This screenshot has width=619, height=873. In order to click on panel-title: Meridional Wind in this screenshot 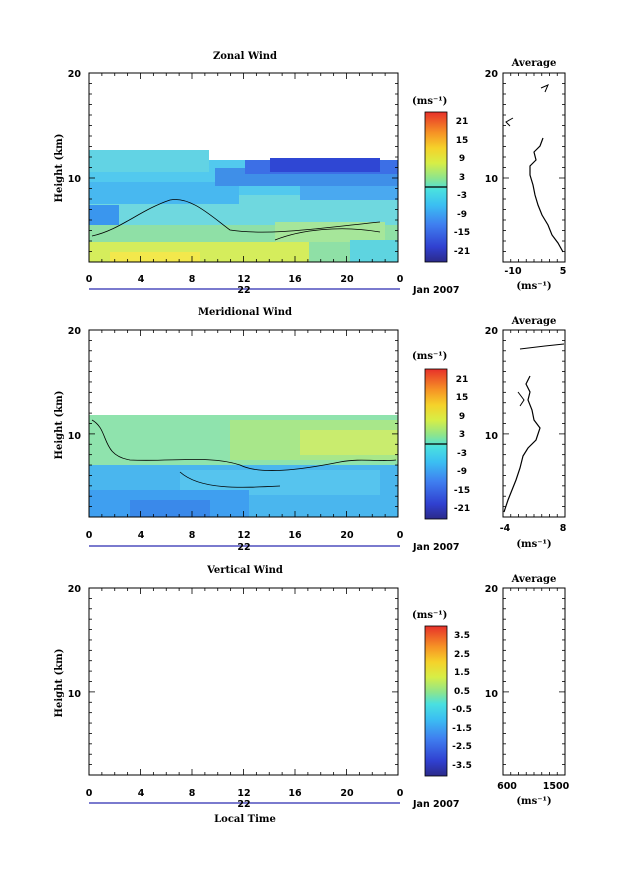, I will do `click(245, 312)`.